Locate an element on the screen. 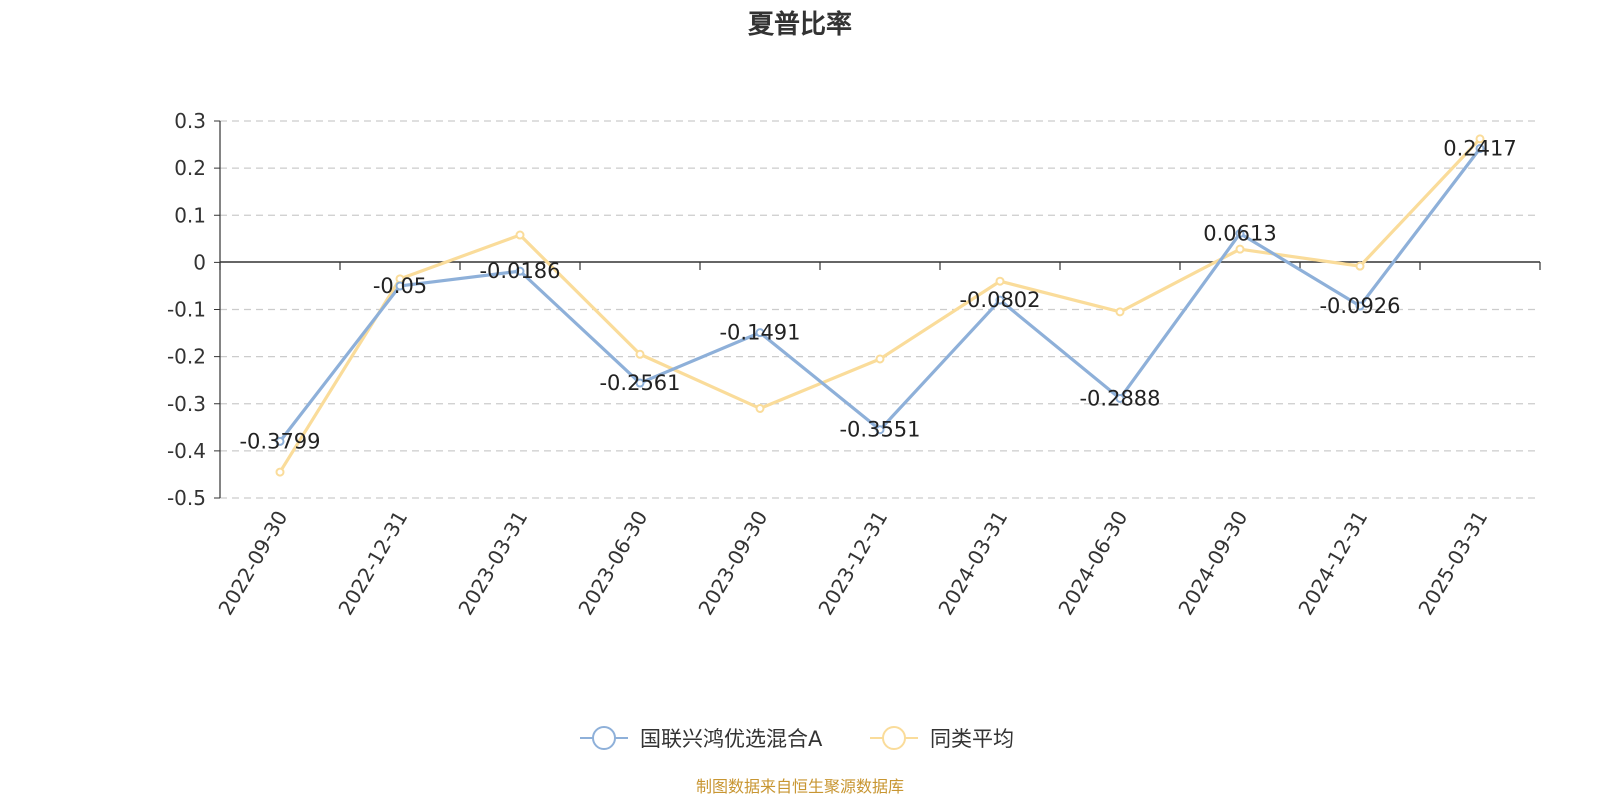  legend-item-0: 国联兴鸿优选混合A is located at coordinates (701, 738).